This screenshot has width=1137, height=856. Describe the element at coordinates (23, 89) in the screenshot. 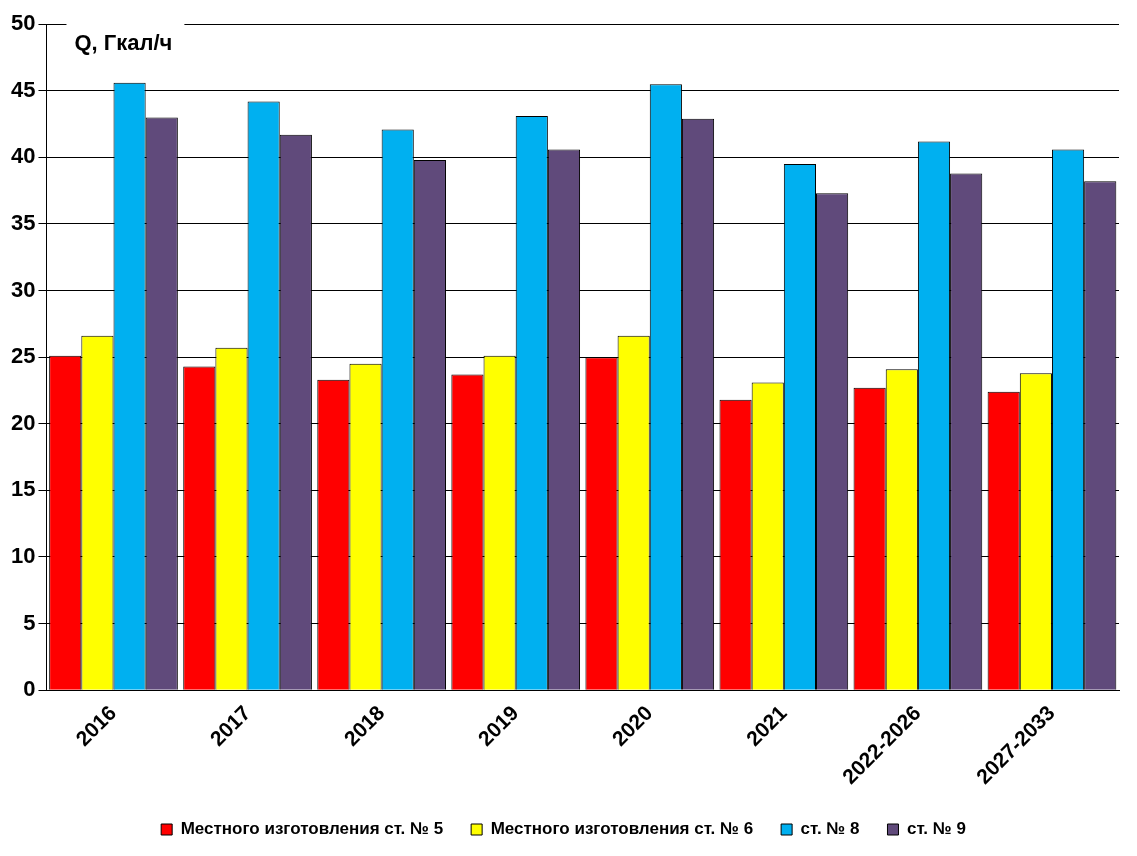

I see `y-tick-label: 45` at that location.